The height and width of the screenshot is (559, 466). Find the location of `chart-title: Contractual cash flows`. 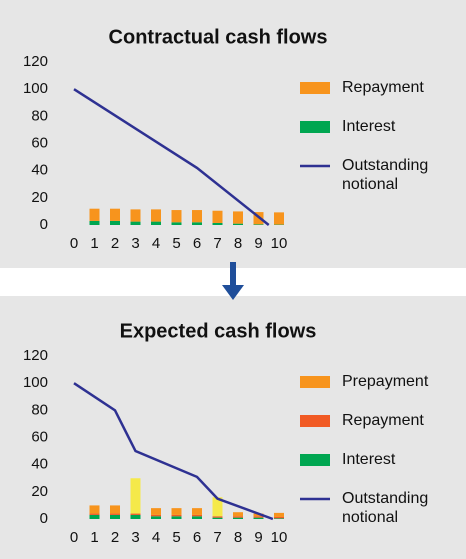

chart-title: Contractual cash flows is located at coordinates (218, 37).